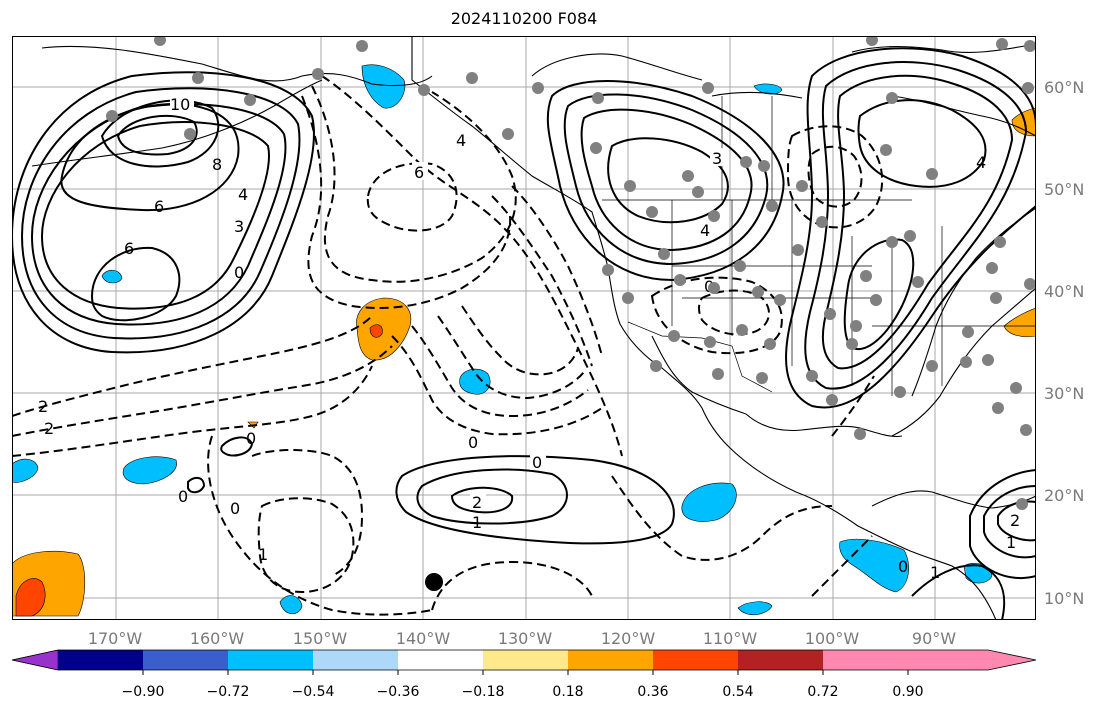 The height and width of the screenshot is (712, 1105). Describe the element at coordinates (228, 692) in the screenshot. I see `colorbar-tick: −0.72` at that location.